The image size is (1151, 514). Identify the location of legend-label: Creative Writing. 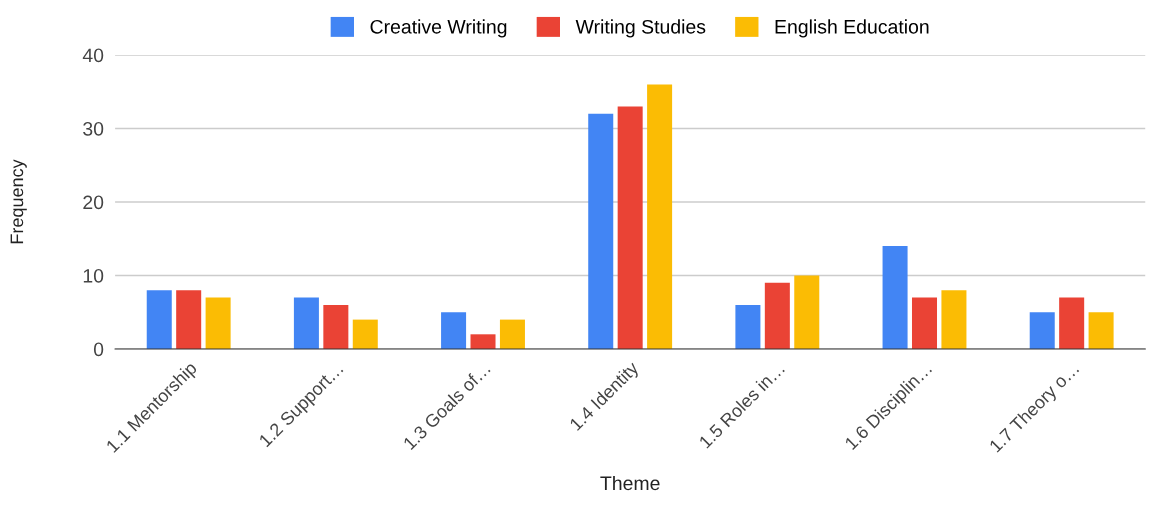
(438, 28).